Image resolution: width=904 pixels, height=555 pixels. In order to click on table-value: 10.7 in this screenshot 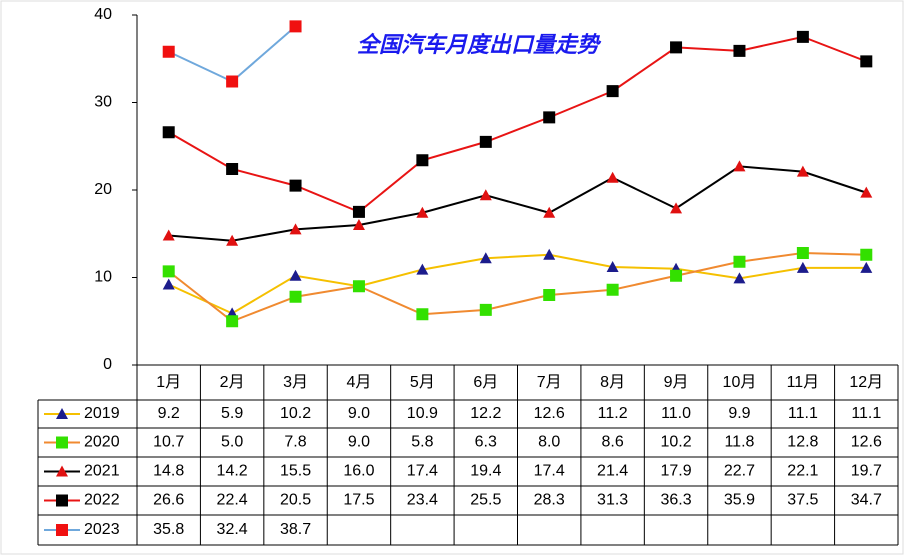, I will do `click(168, 442)`.